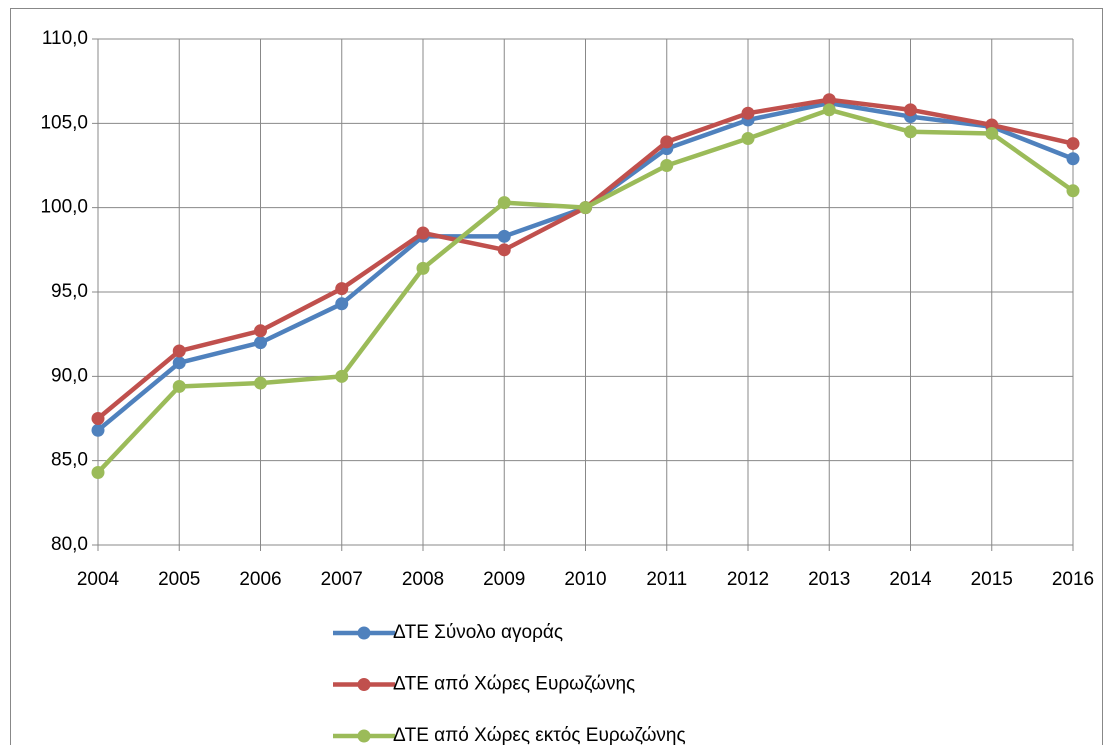 This screenshot has width=1103, height=745. What do you see at coordinates (69, 375) in the screenshot?
I see `y-tick-label: 90,0` at bounding box center [69, 375].